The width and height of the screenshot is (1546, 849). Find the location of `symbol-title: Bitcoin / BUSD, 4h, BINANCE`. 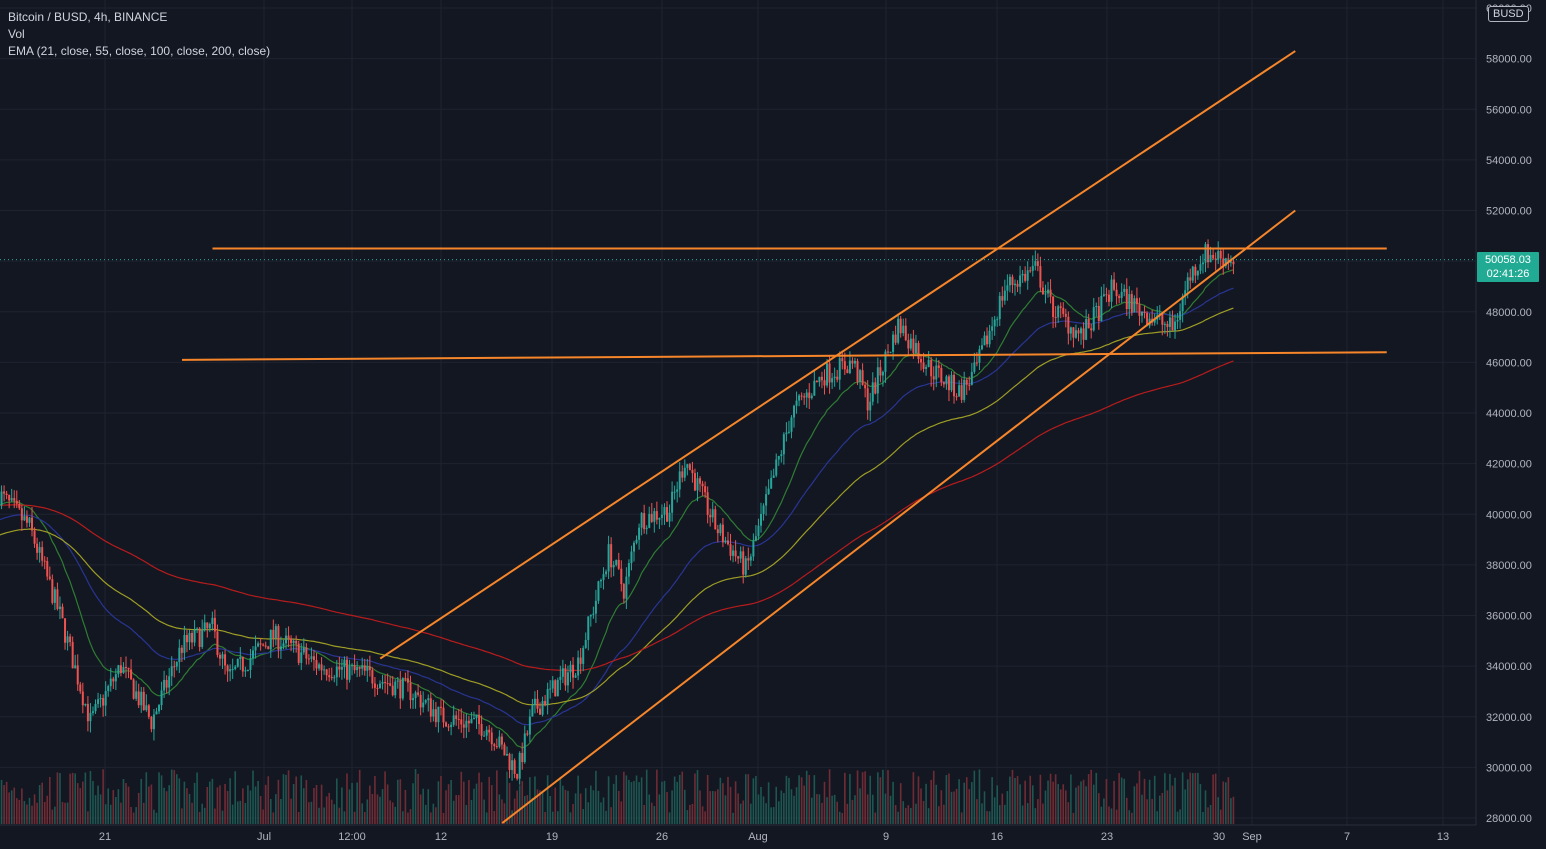

symbol-title: Bitcoin / BUSD, 4h, BINANCE is located at coordinates (88, 17).